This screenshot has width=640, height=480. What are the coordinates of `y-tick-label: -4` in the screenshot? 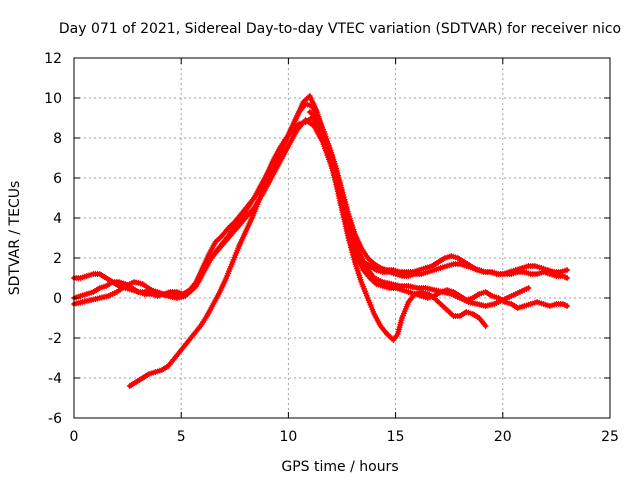 It's located at (55, 379).